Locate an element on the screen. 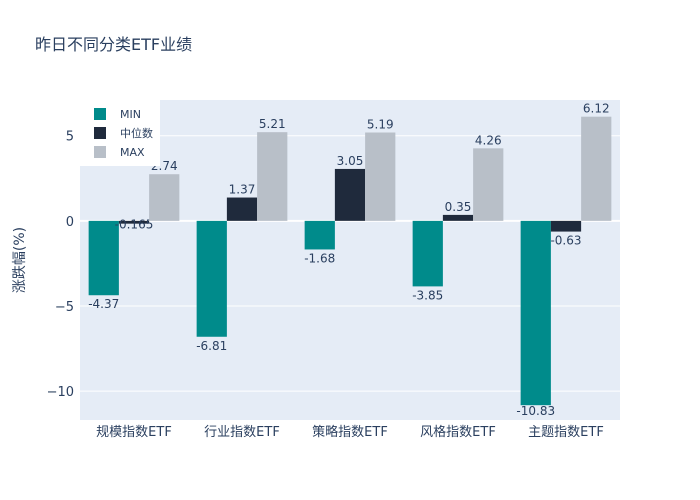 The height and width of the screenshot is (500, 700). y-tick-label: 0 is located at coordinates (70, 222).